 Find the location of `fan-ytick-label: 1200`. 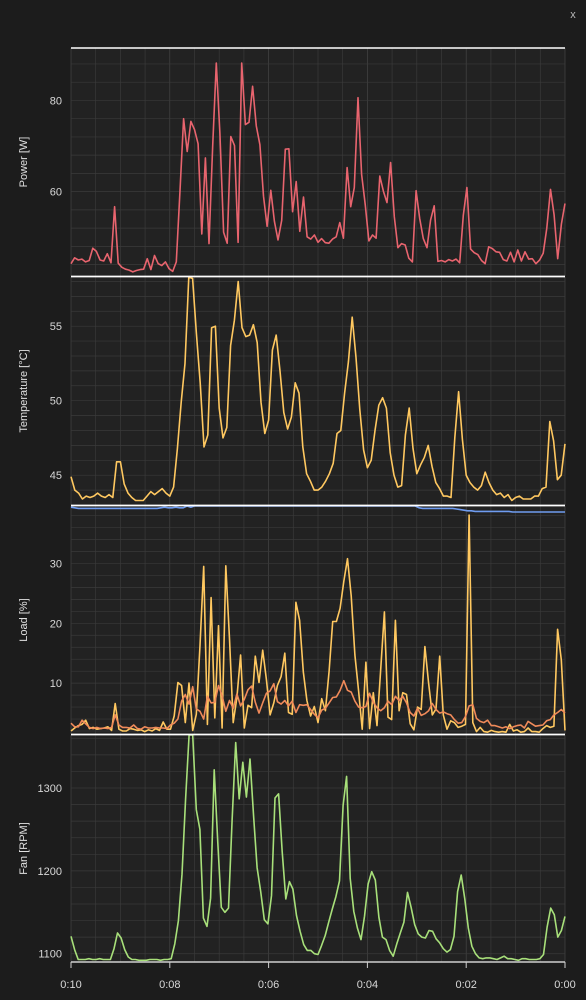

fan-ytick-label: 1200 is located at coordinates (50, 872).